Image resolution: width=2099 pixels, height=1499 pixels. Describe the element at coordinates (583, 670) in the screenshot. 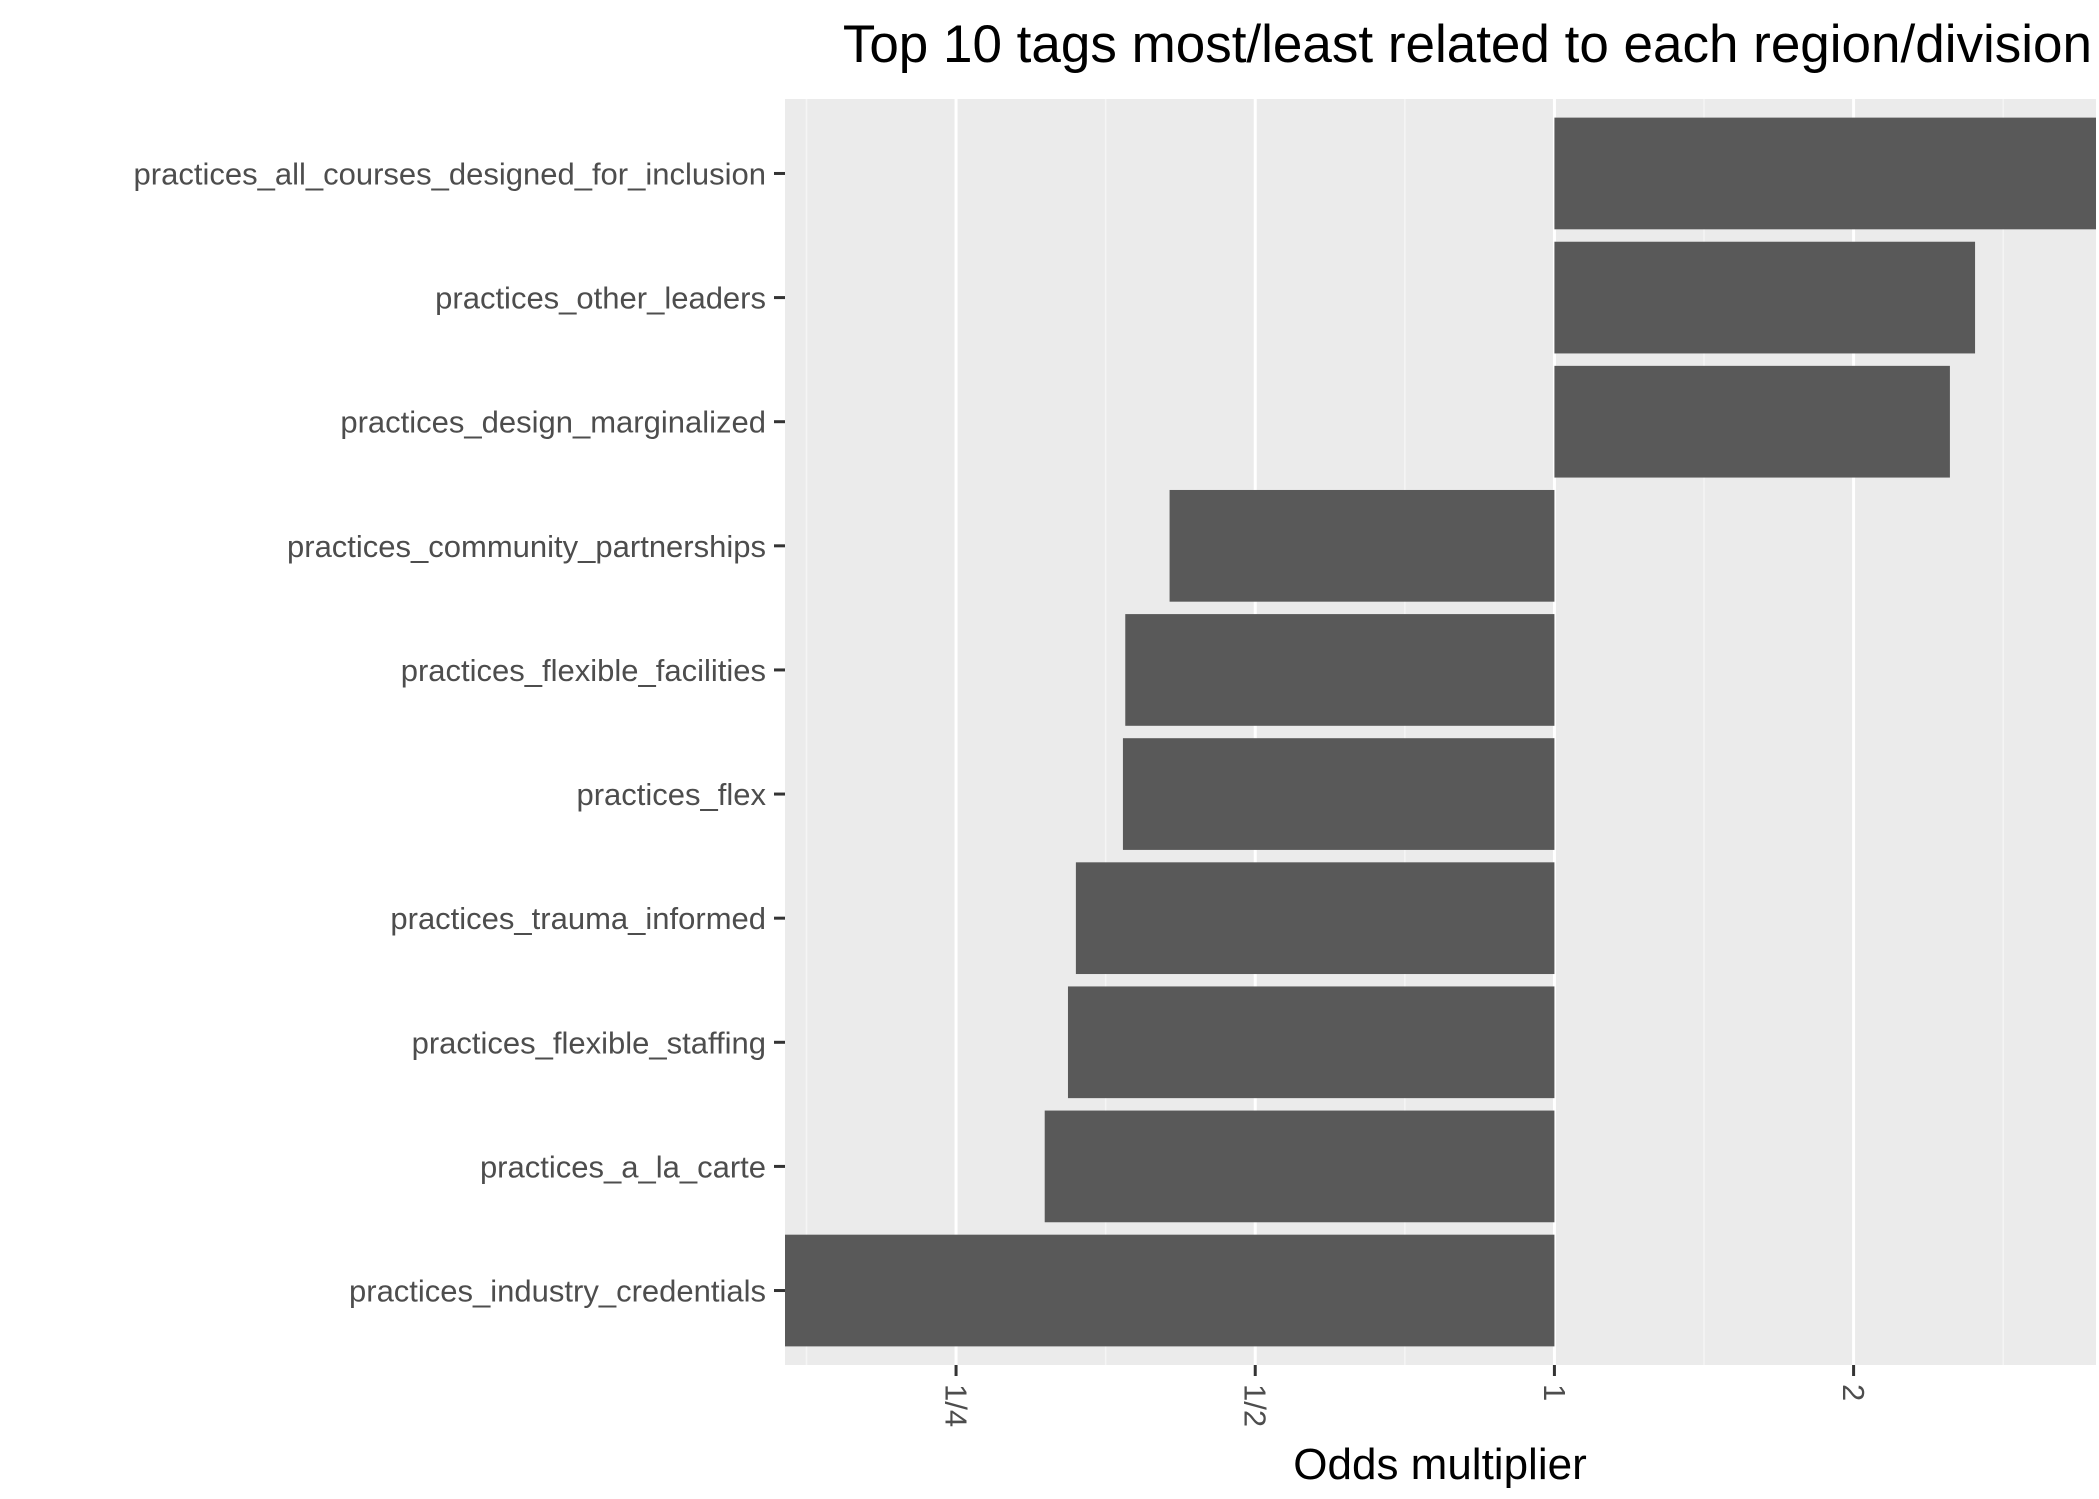

I see `y-tick-label: practices_flexible_facilities` at that location.